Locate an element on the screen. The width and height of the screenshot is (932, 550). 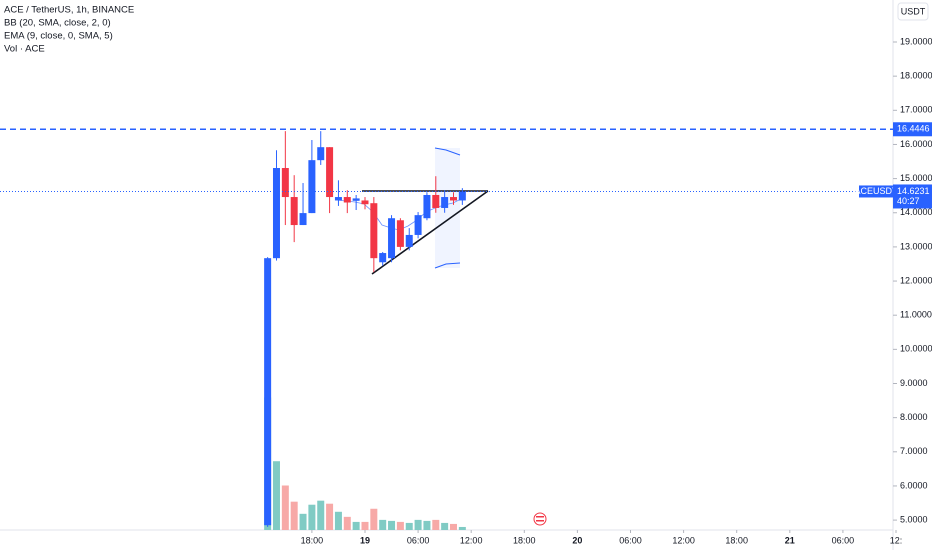
x-tick-label: 19 is located at coordinates (365, 540).